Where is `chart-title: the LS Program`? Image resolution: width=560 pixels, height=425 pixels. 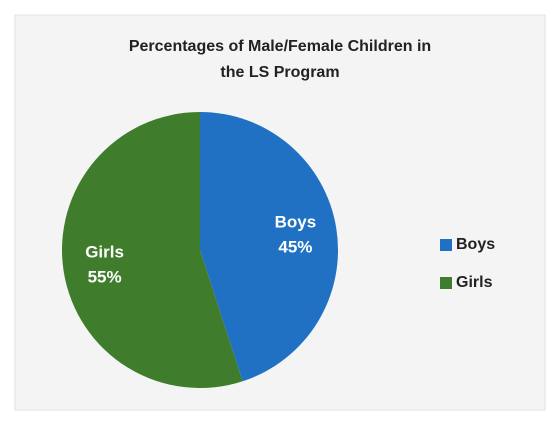
chart-title: the LS Program is located at coordinates (279, 72).